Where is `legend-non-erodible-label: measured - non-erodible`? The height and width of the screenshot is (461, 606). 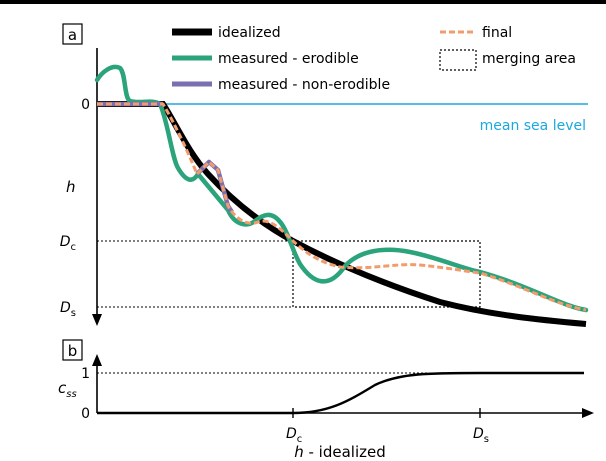
legend-non-erodible-label: measured - non-erodible is located at coordinates (304, 85).